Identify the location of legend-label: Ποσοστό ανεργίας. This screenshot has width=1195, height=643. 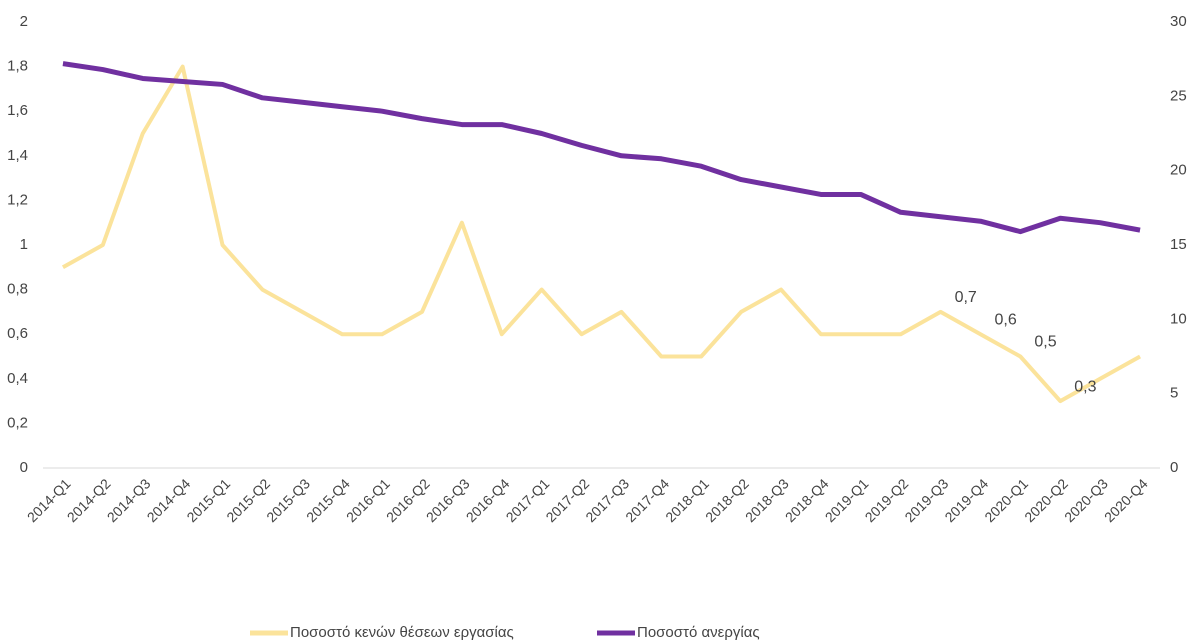
(698, 632).